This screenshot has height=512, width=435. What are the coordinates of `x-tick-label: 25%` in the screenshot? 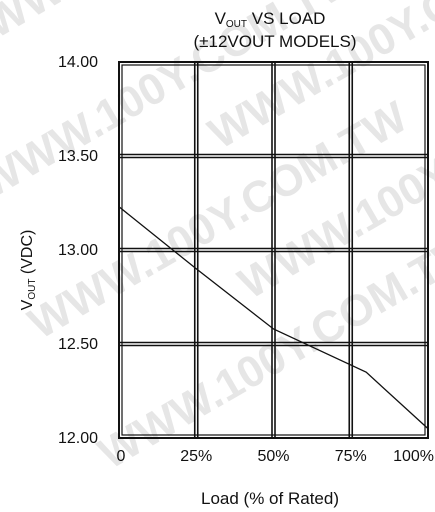 It's located at (196, 456).